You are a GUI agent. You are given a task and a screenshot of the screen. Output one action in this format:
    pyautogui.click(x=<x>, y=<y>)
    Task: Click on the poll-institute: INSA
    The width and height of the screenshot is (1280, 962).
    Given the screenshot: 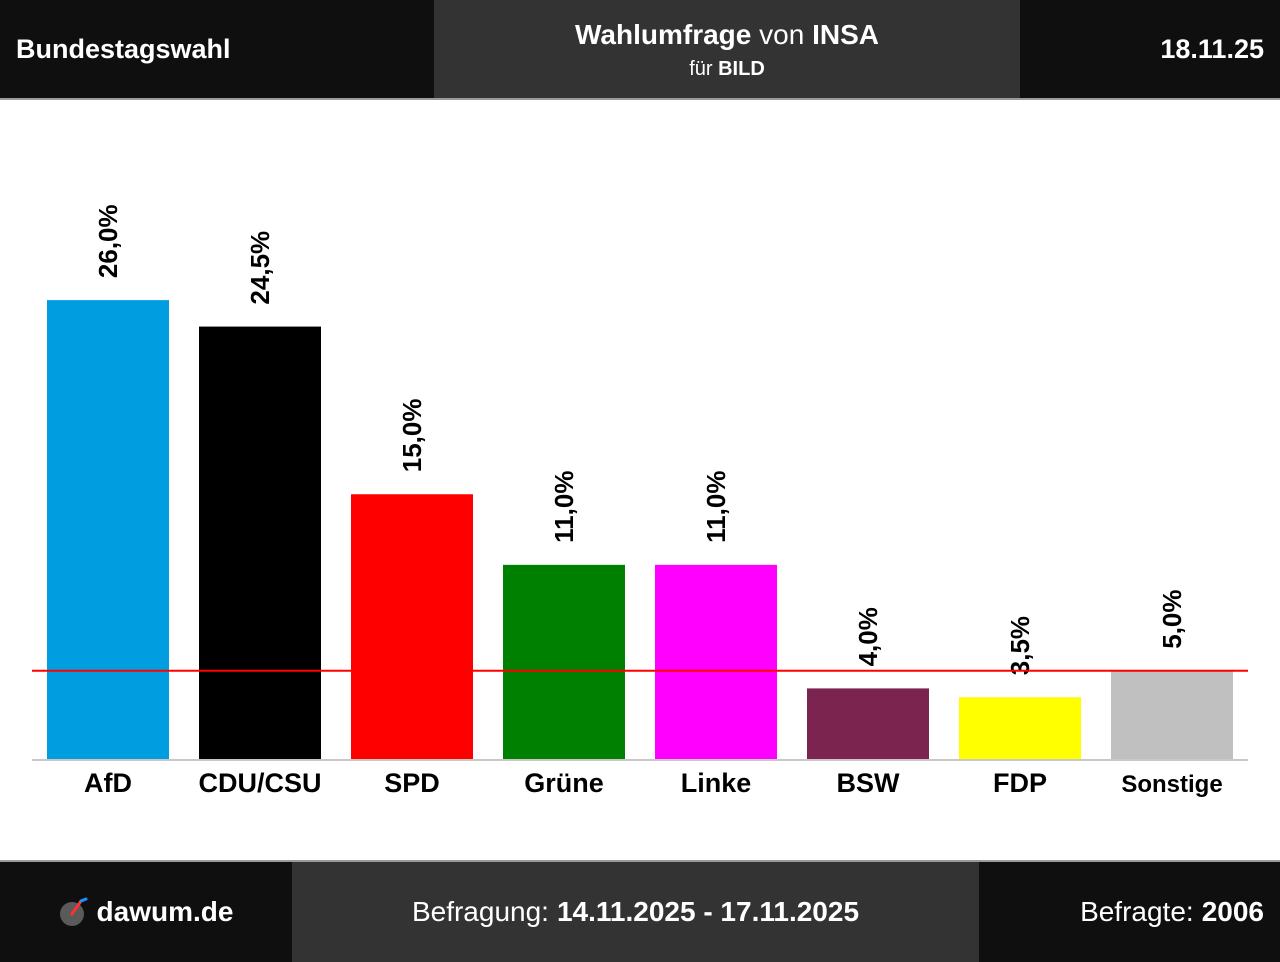 What is the action you would take?
    pyautogui.click(x=845, y=34)
    